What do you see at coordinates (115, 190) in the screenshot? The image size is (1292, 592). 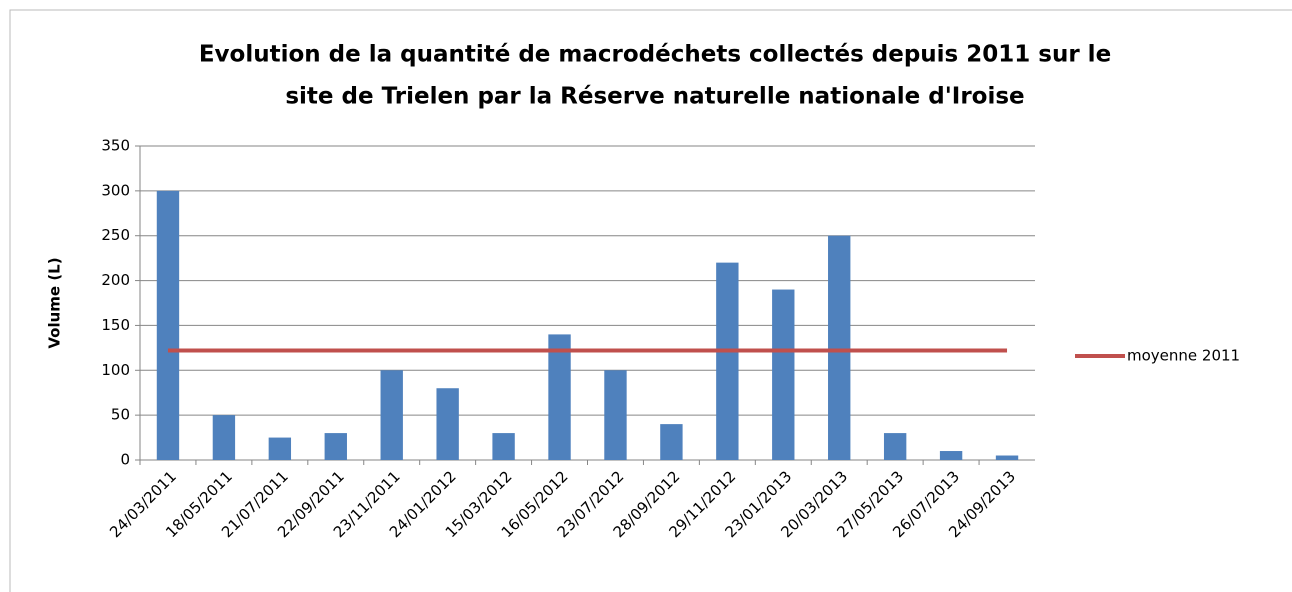 I see `y-tick-label: 300` at bounding box center [115, 190].